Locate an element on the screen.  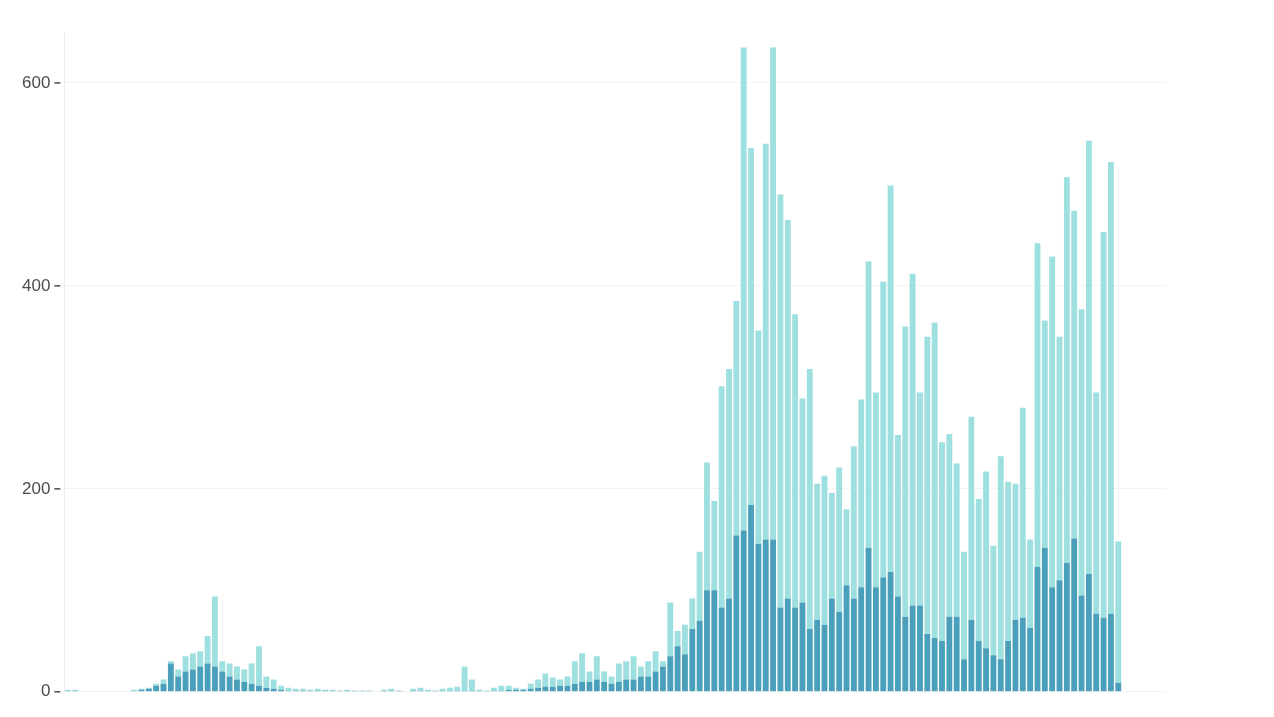
y-tick-label: 600 is located at coordinates (36, 82).